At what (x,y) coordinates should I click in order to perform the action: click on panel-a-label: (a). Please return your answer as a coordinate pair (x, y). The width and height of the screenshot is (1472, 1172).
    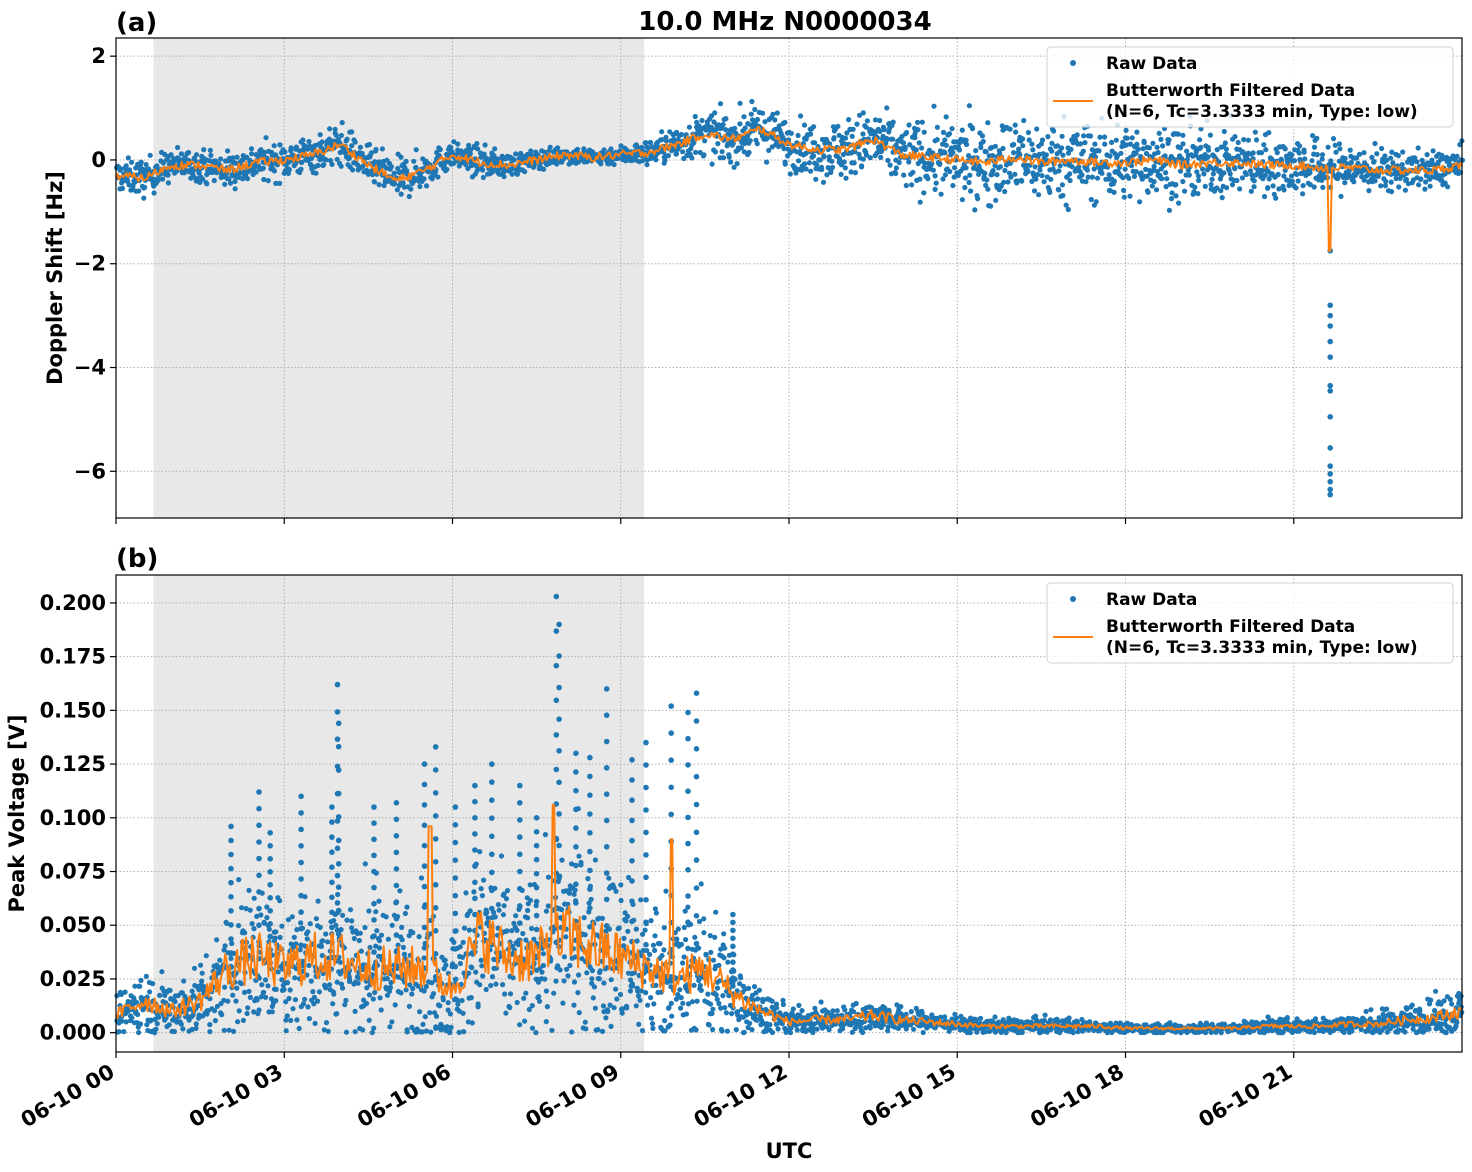
    Looking at the image, I should click on (136, 23).